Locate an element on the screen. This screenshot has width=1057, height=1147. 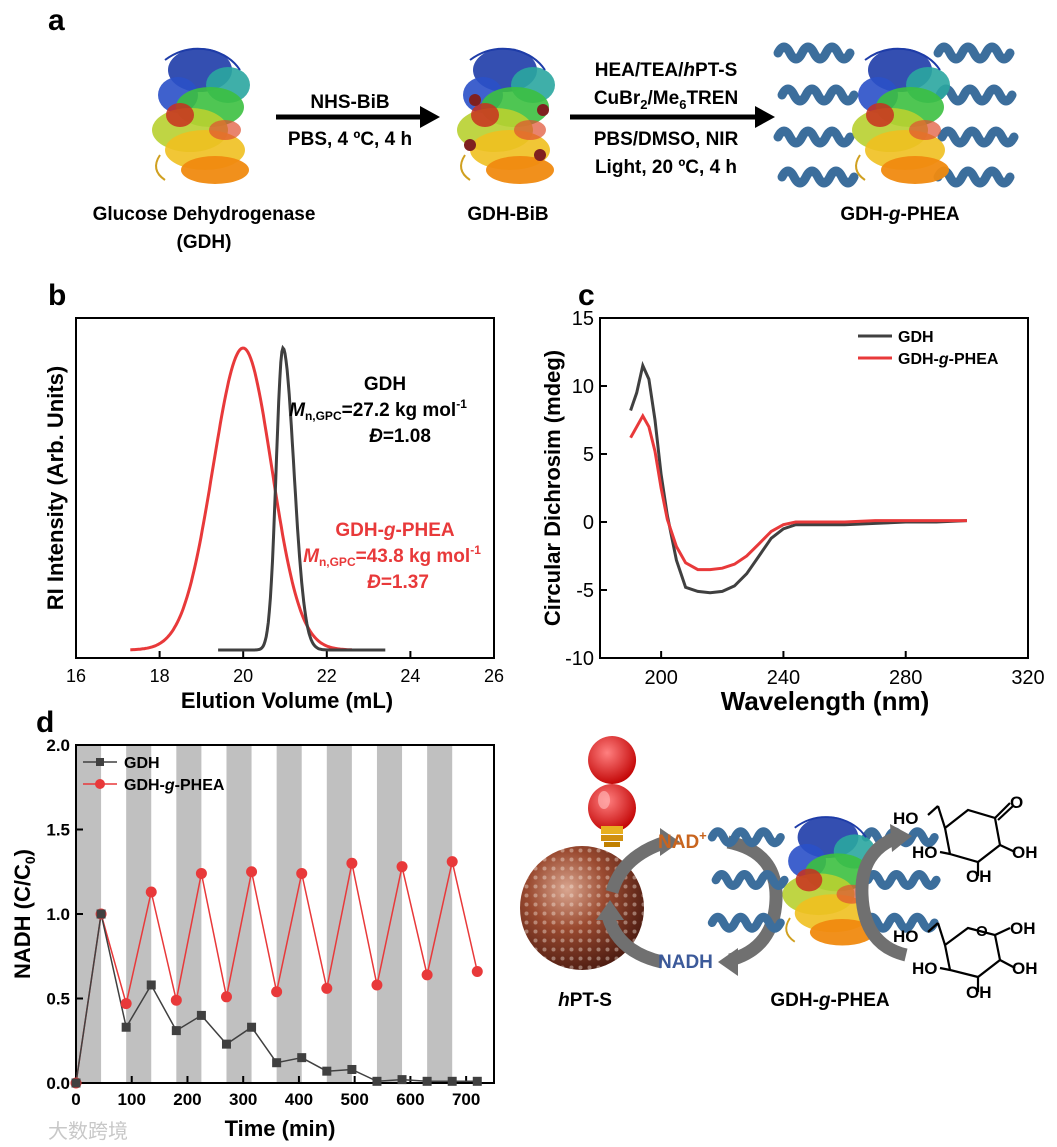
protein-gdh-g-phea-image is located at coordinates (896, 115).